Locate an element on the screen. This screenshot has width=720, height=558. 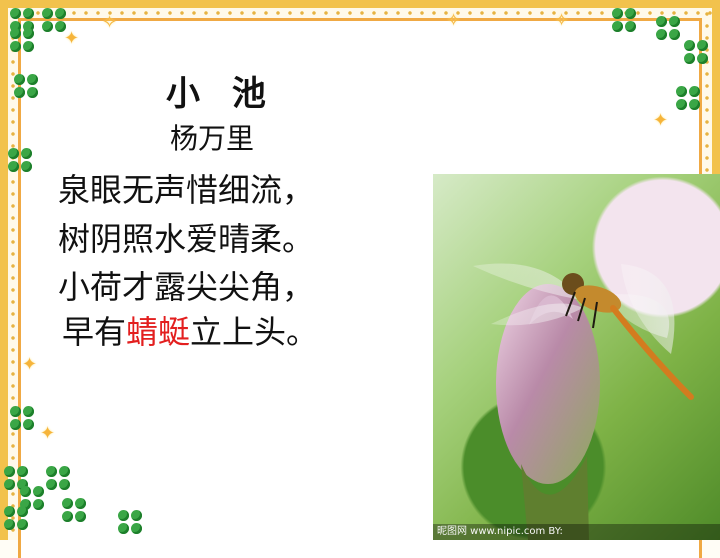
poem-title: 小 池 is located at coordinates (221, 94).